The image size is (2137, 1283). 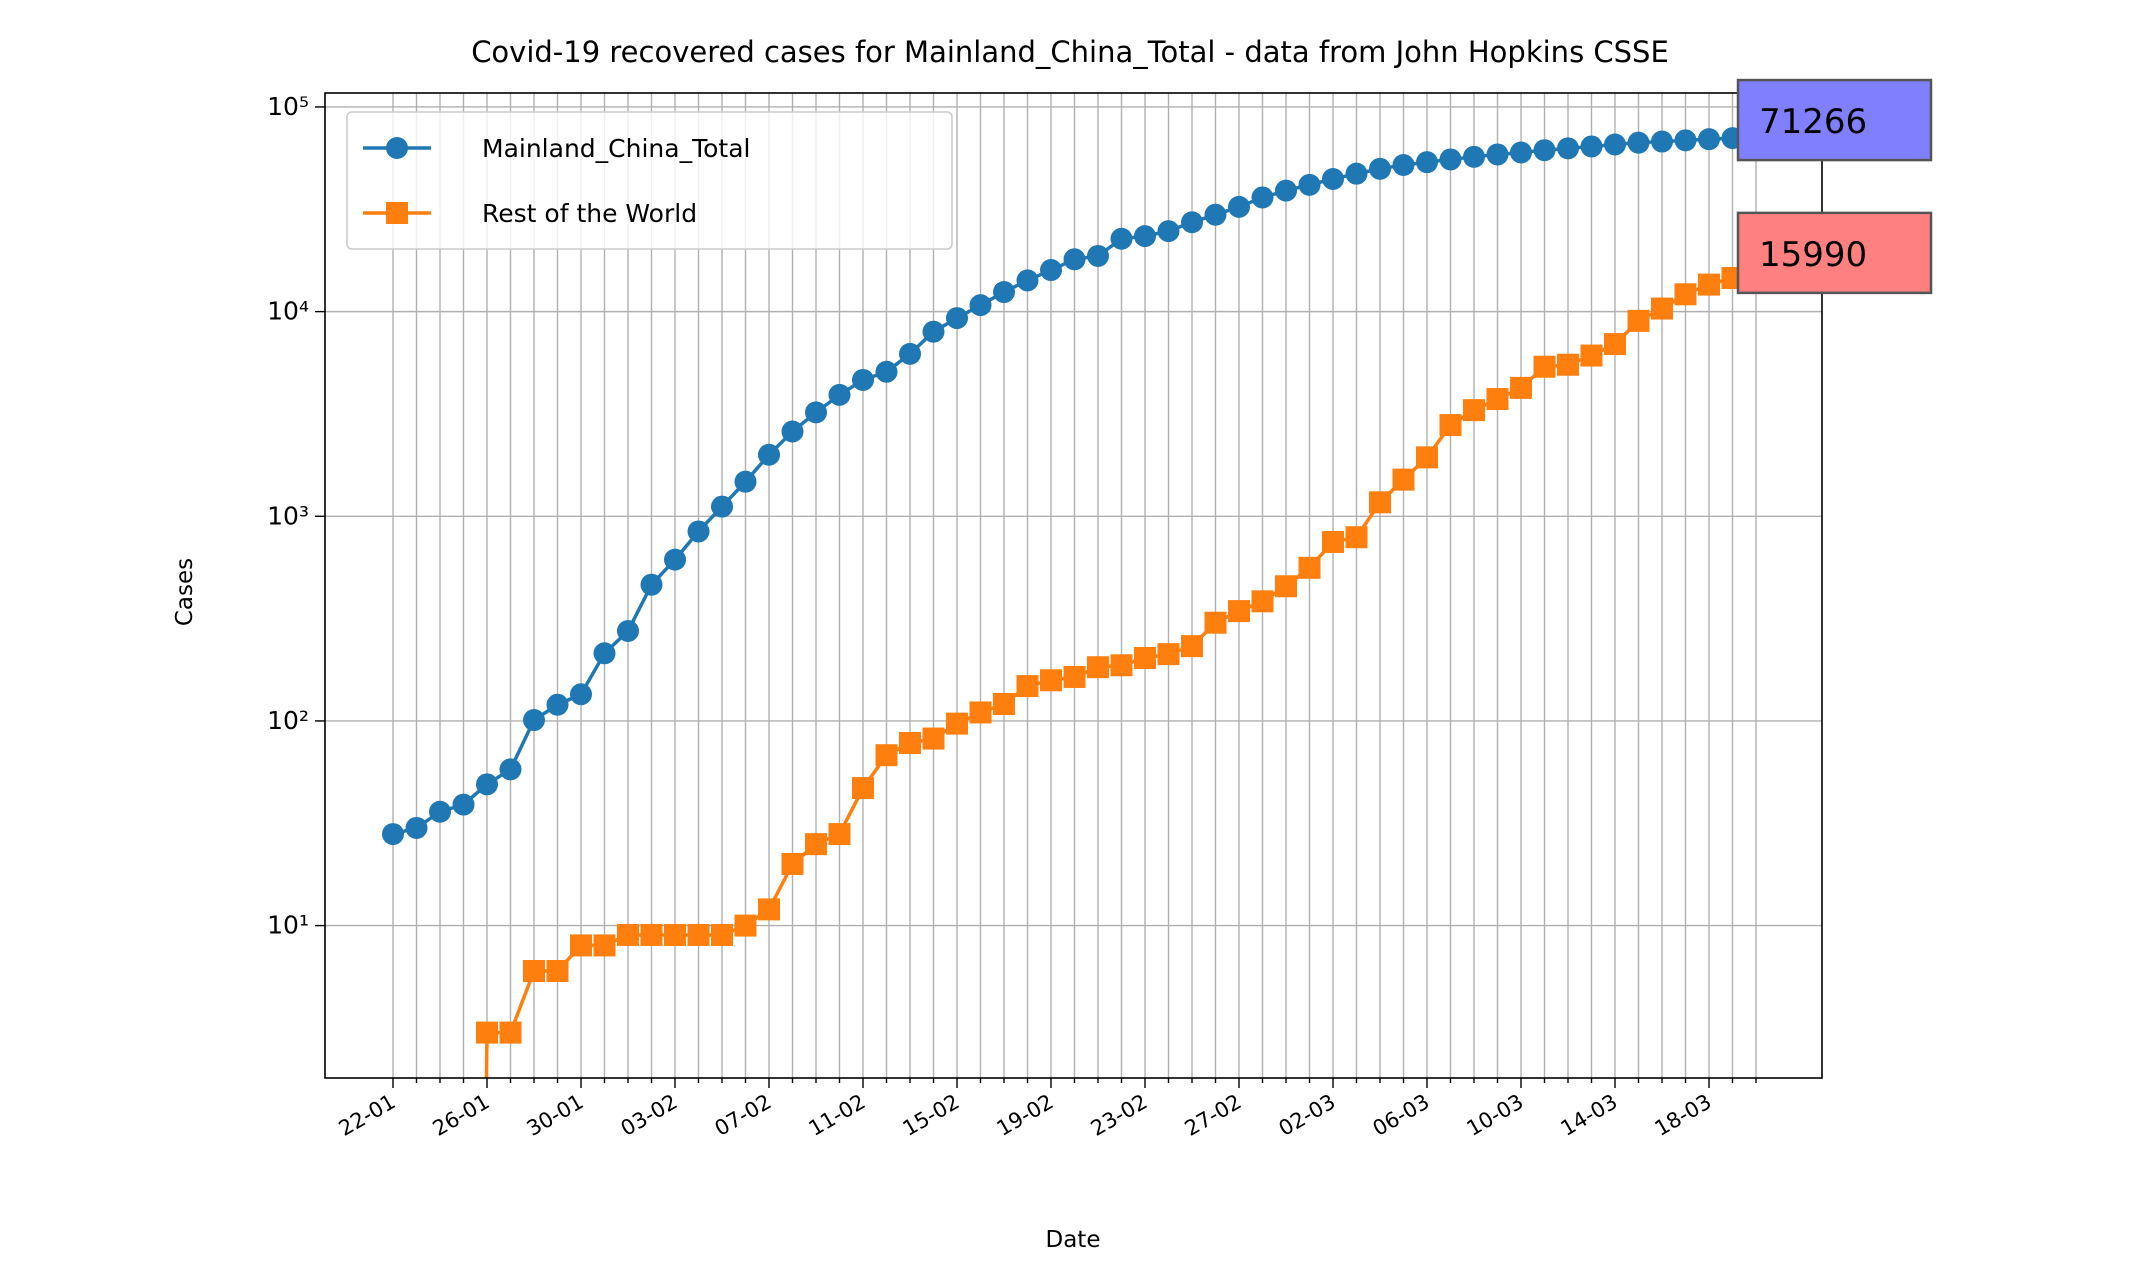 What do you see at coordinates (461, 1115) in the screenshot?
I see `x-tick-label: 26-01` at bounding box center [461, 1115].